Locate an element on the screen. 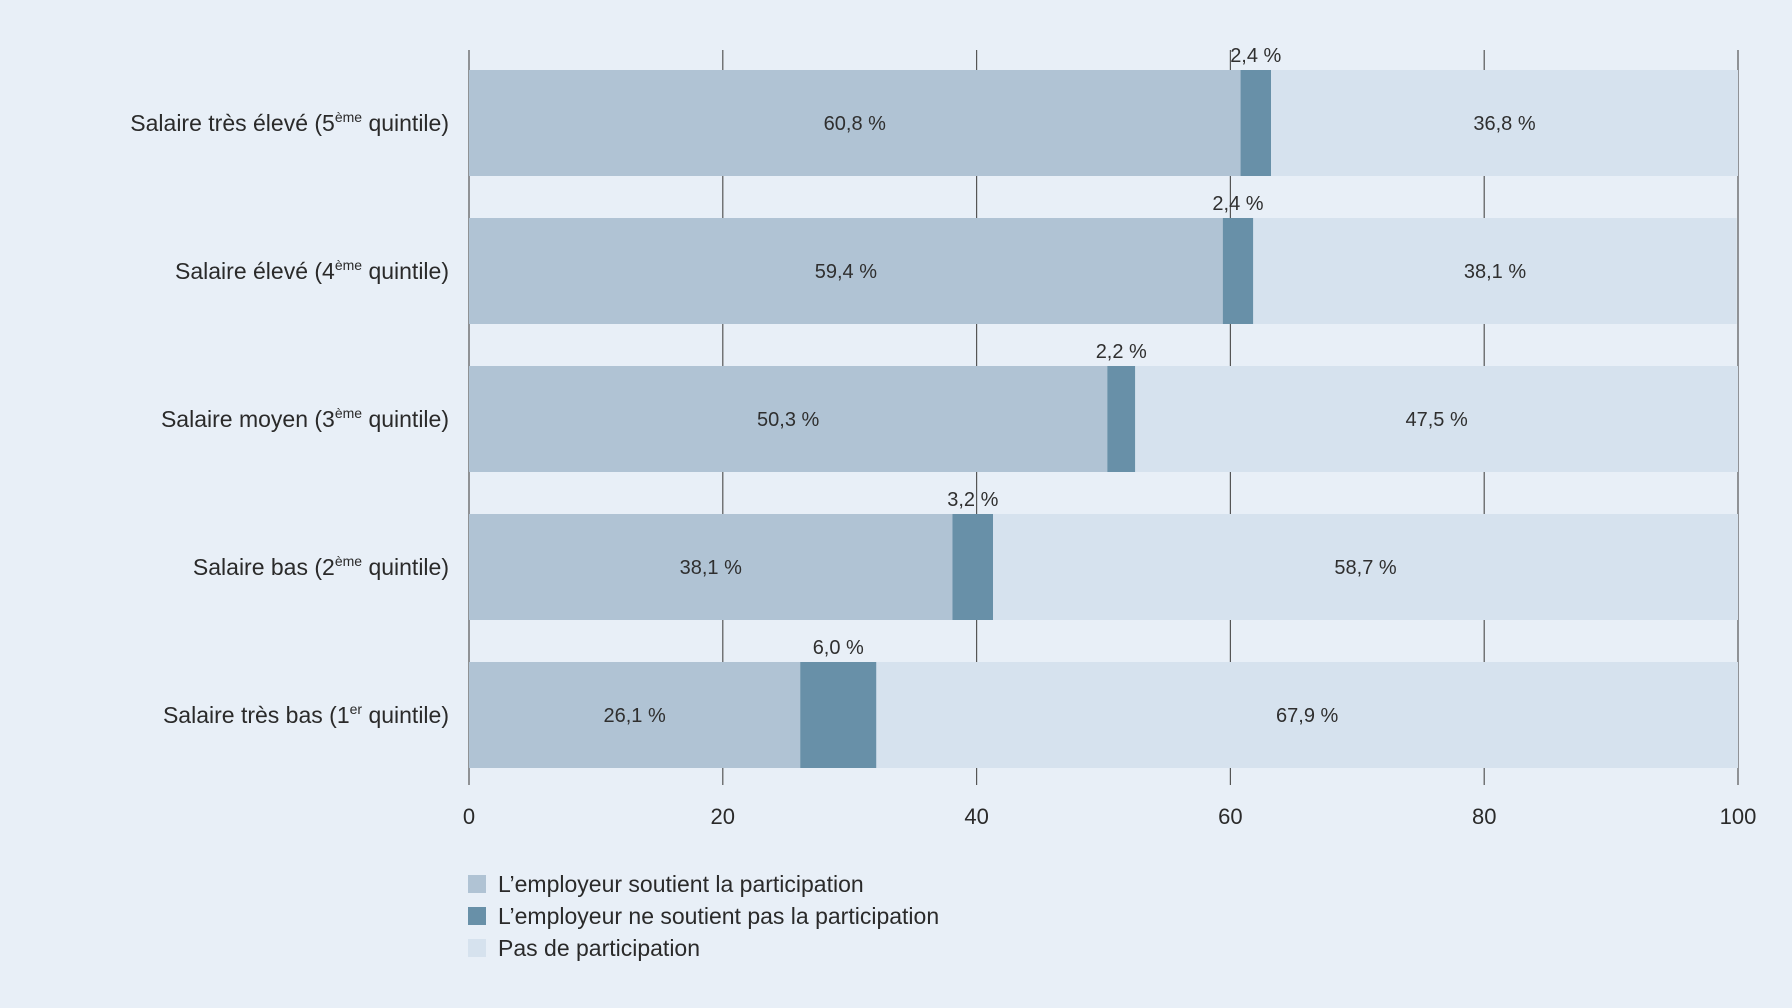 Image resolution: width=1792 pixels, height=1008 pixels. data-label-1-series-3: 36,8 % is located at coordinates (1504, 124).